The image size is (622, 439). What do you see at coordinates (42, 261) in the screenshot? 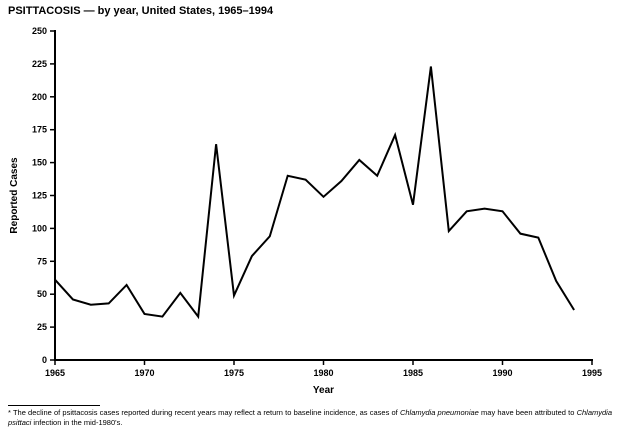
I see `y-tick-label: 75` at bounding box center [42, 261].